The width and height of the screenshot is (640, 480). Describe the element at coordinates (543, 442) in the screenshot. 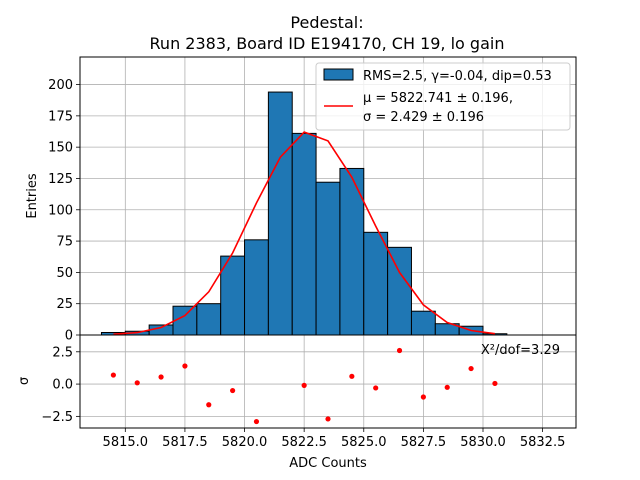

I see `x-tick-label: 5832.5` at that location.